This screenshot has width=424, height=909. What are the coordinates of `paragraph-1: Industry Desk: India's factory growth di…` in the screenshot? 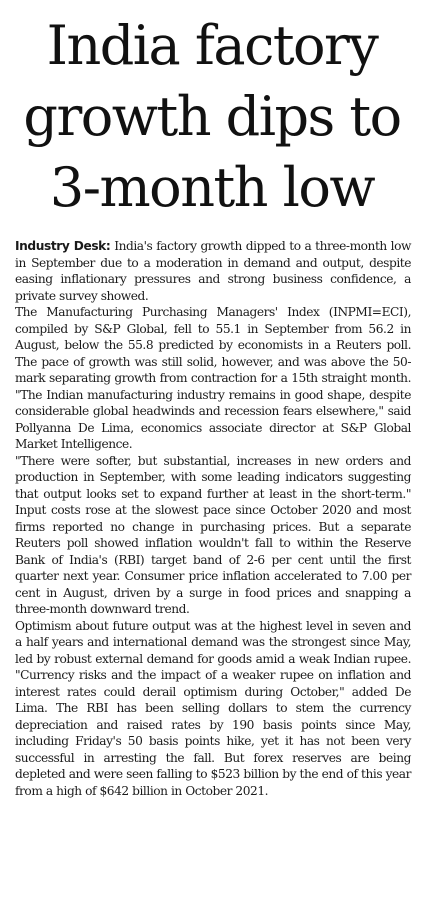 It's located at (213, 271).